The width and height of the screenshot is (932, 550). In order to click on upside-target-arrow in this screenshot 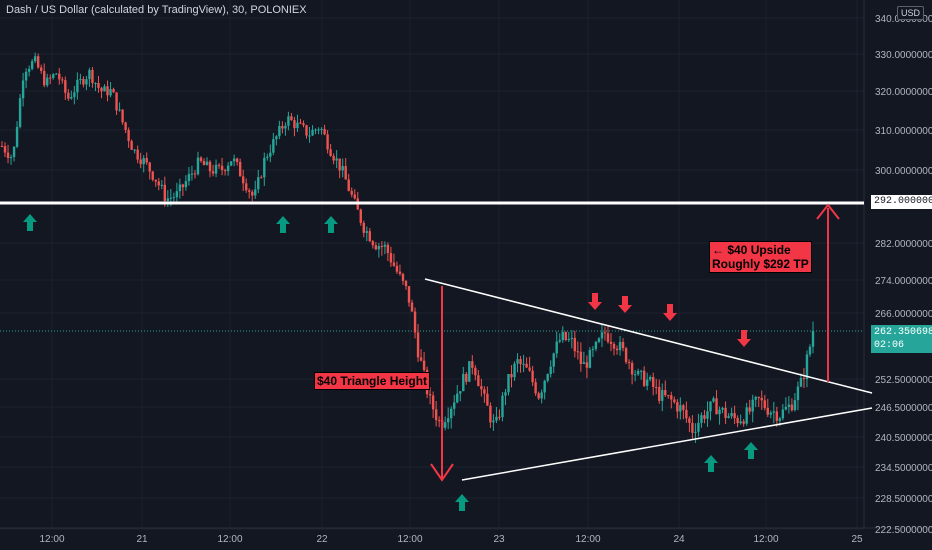, I will do `click(828, 292)`.